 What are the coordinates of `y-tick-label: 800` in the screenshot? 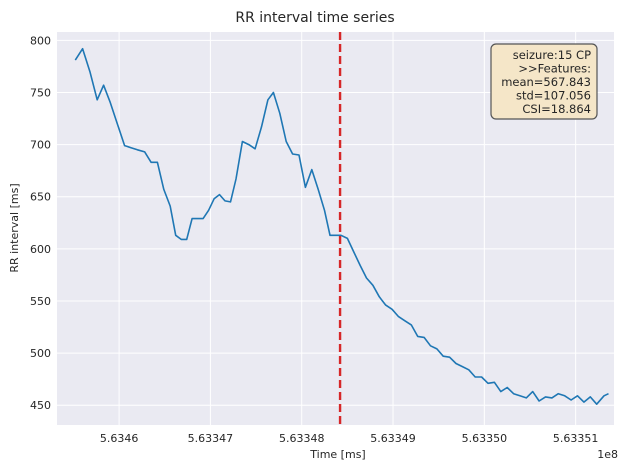 It's located at (40, 40).